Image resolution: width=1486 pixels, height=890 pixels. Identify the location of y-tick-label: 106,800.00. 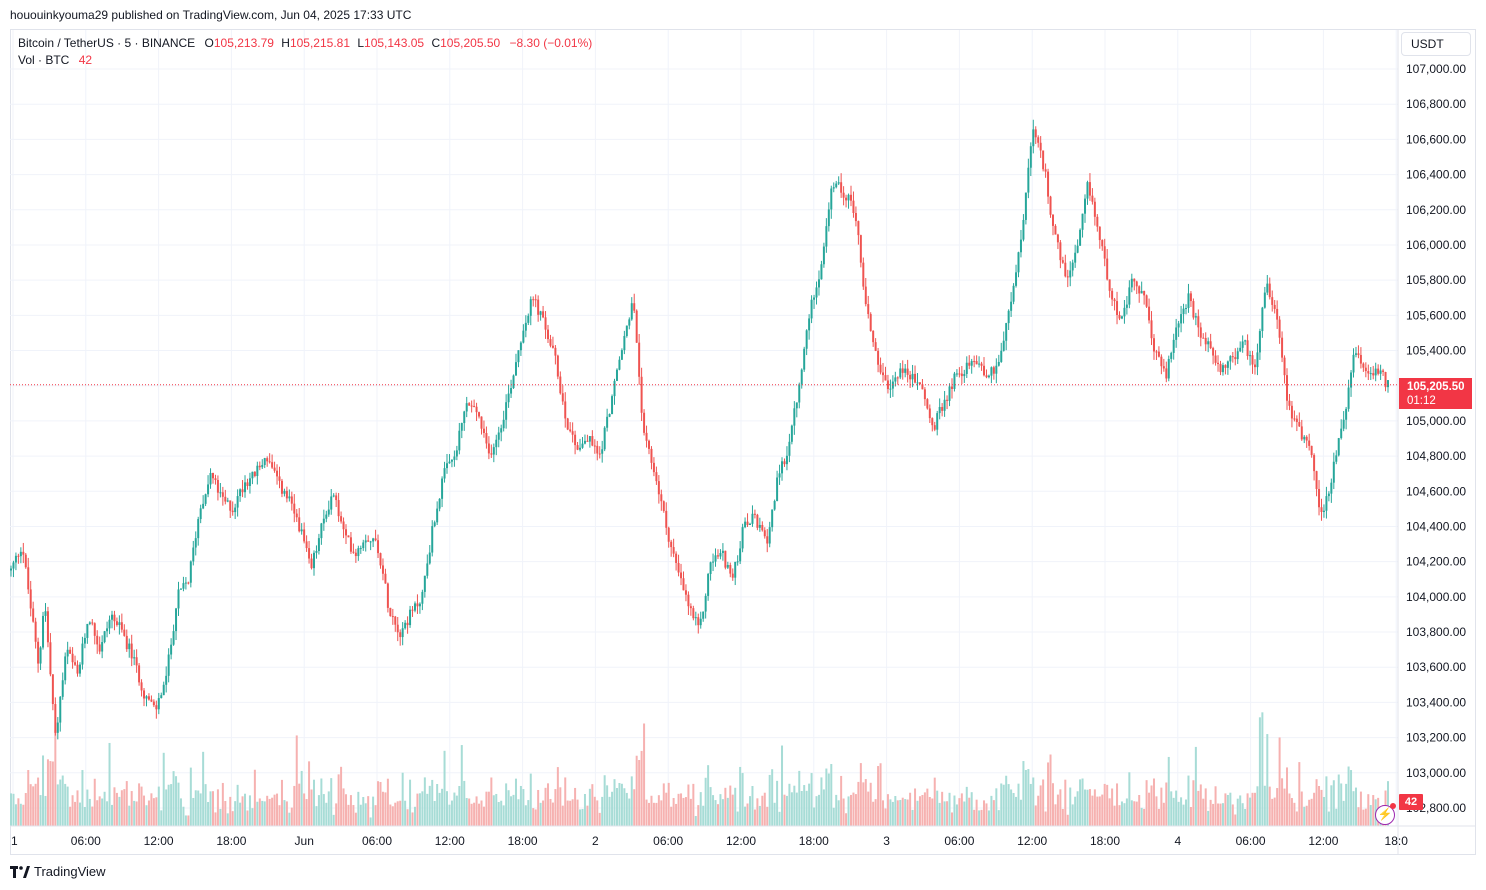
(1436, 104).